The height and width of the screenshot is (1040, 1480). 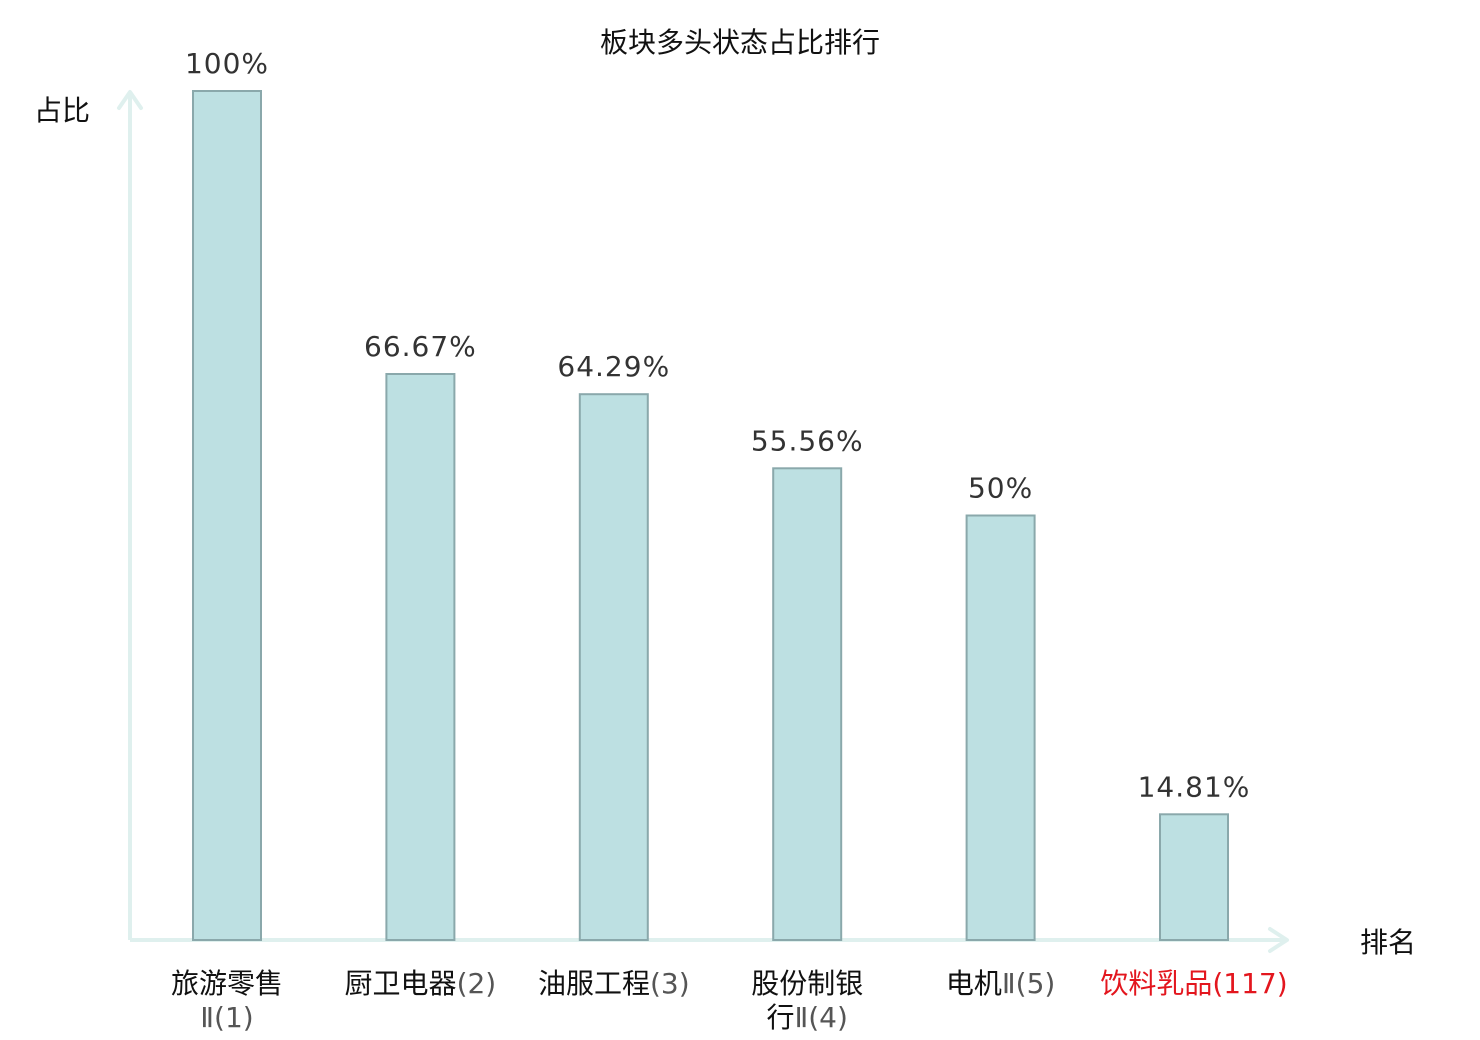 I want to click on rank-text: (117), so click(x=1249, y=983).